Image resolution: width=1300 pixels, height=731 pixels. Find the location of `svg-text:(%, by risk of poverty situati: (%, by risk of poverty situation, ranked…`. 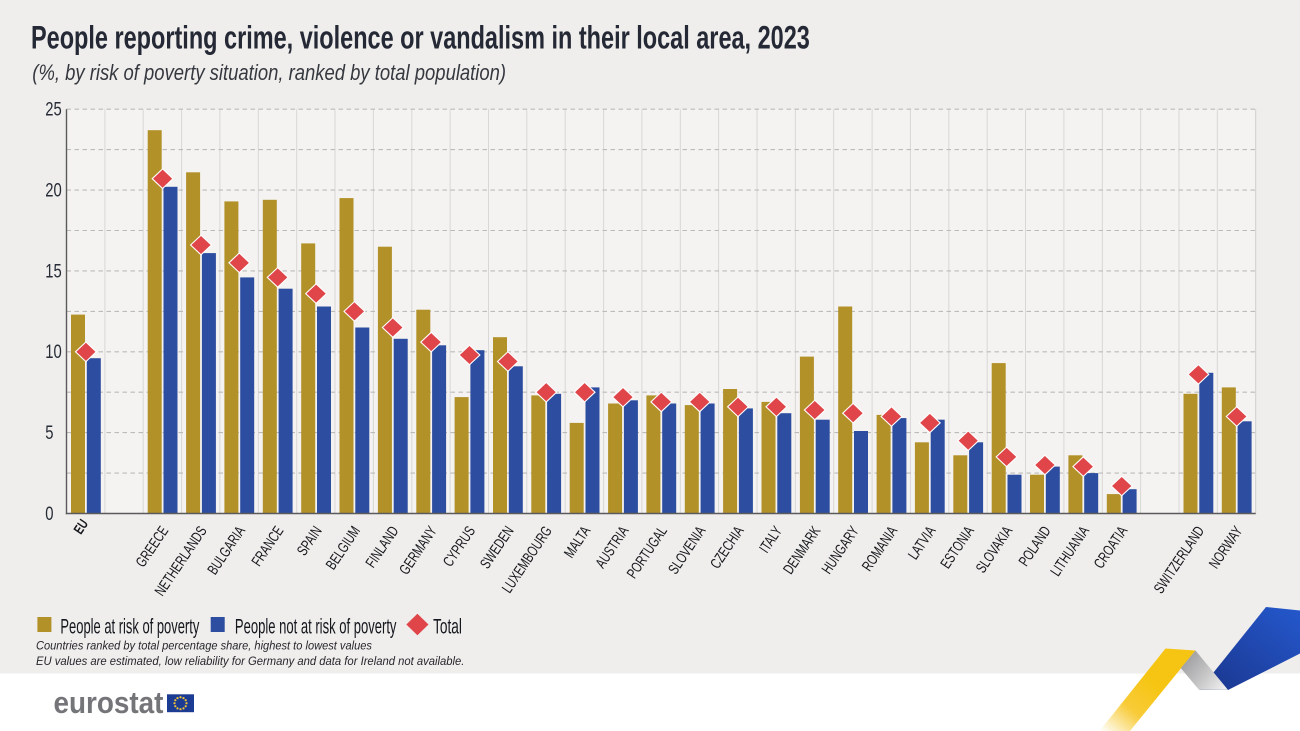

svg-text:(%, by risk of poverty situati: (%, by risk of poverty situation, ranked… is located at coordinates (269, 74).